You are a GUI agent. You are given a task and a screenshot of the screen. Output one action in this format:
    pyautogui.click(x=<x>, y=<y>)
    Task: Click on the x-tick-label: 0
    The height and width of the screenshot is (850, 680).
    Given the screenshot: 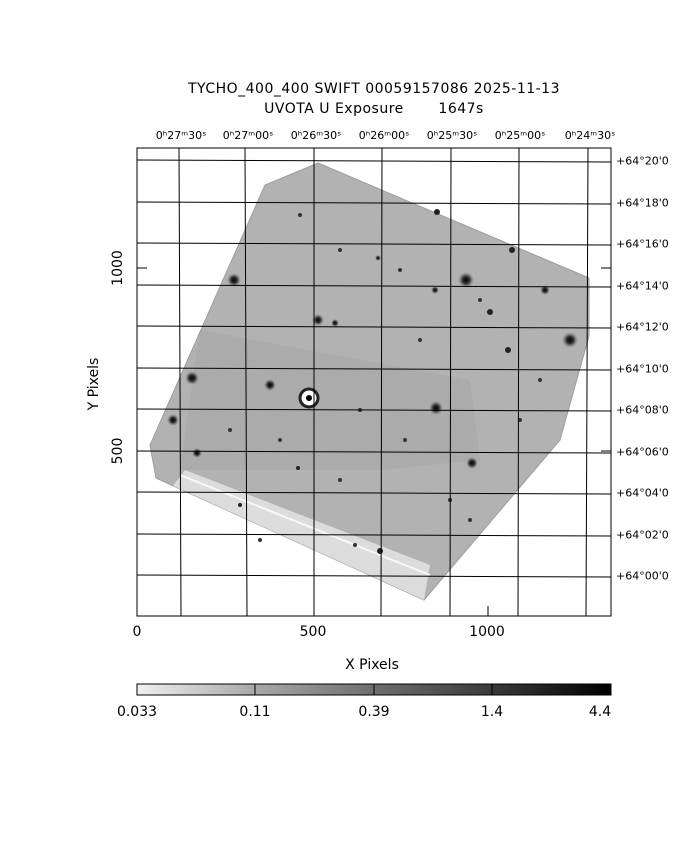 What is the action you would take?
    pyautogui.click(x=137, y=632)
    